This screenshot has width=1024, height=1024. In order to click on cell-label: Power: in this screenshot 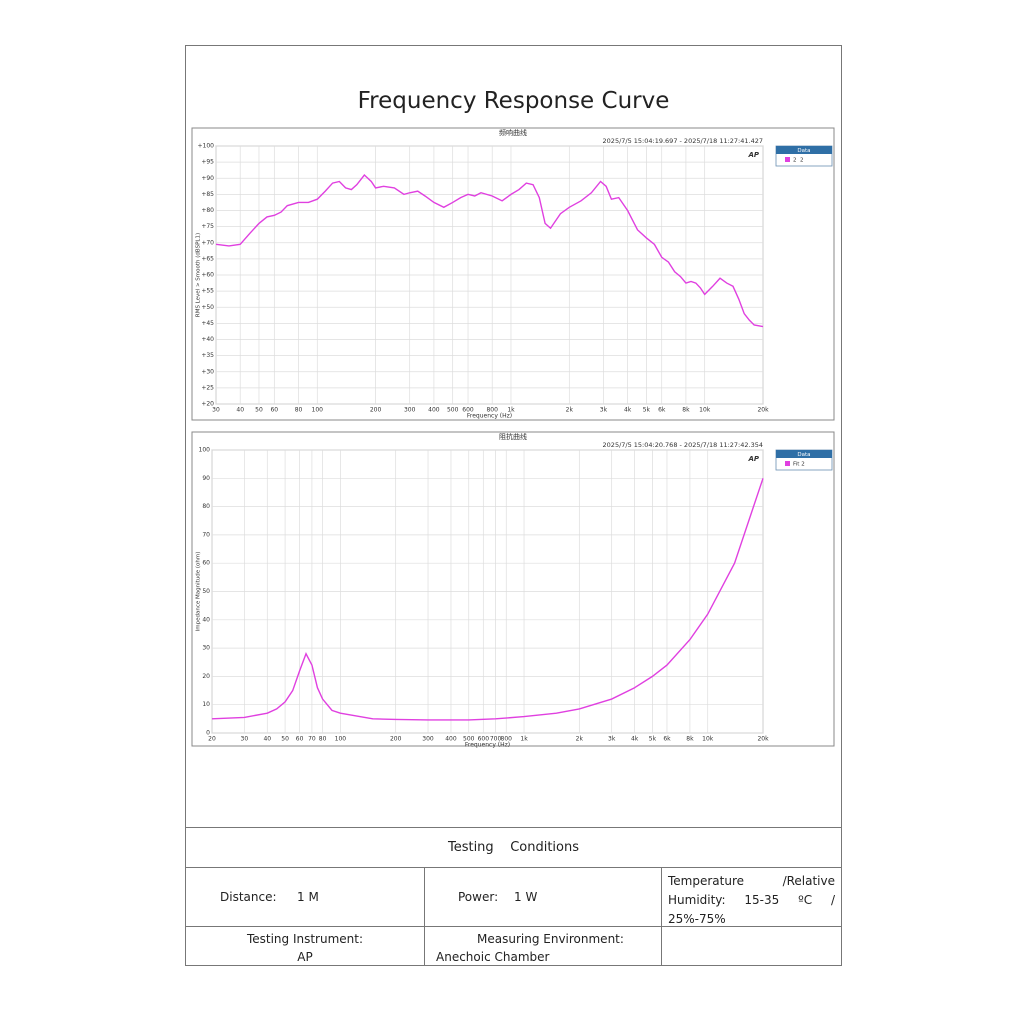, I will do `click(478, 897)`.